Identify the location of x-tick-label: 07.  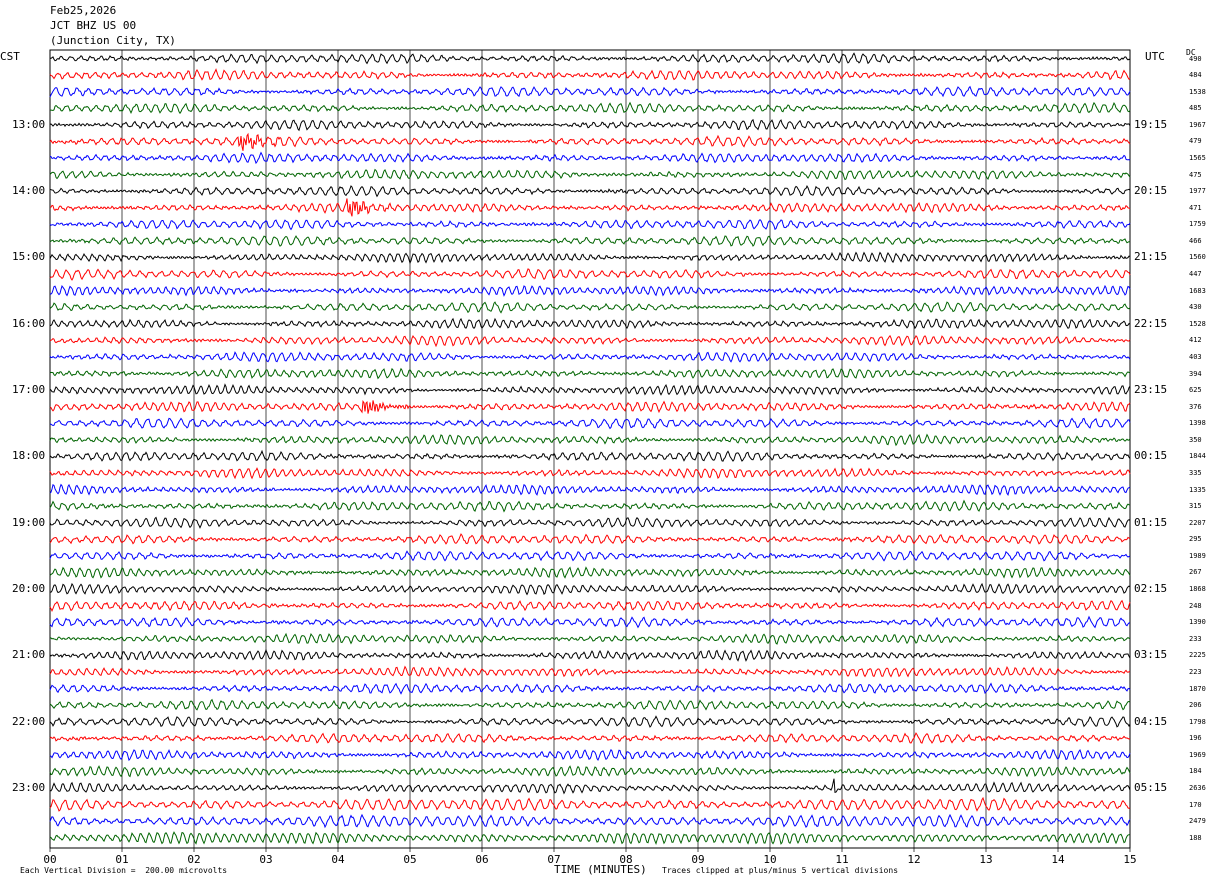
(554, 859).